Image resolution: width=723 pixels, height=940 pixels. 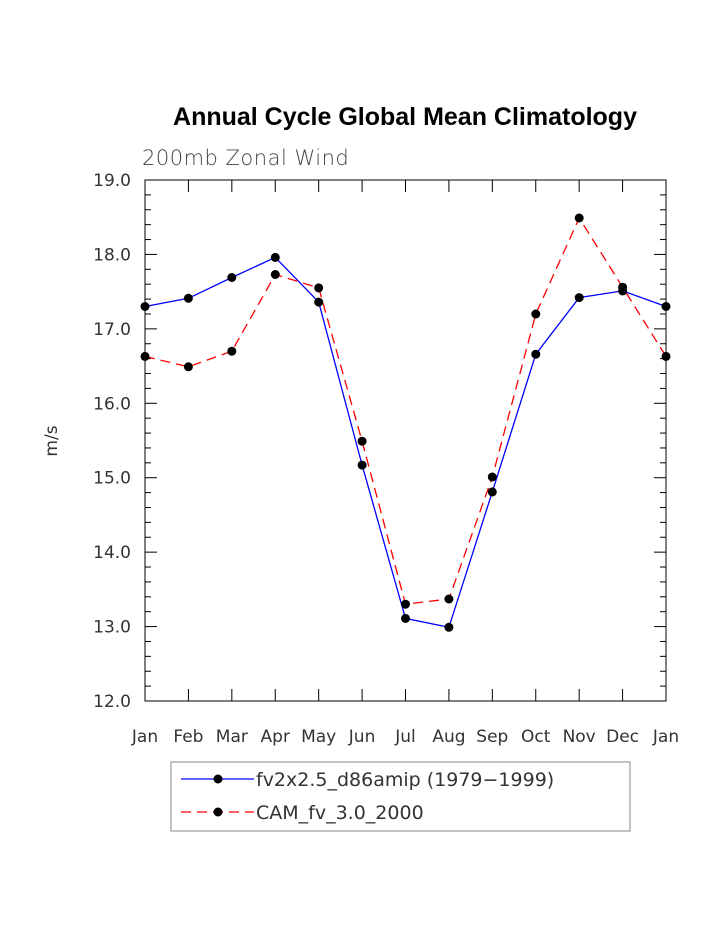 I want to click on x-tick-label: Jun, so click(x=362, y=737).